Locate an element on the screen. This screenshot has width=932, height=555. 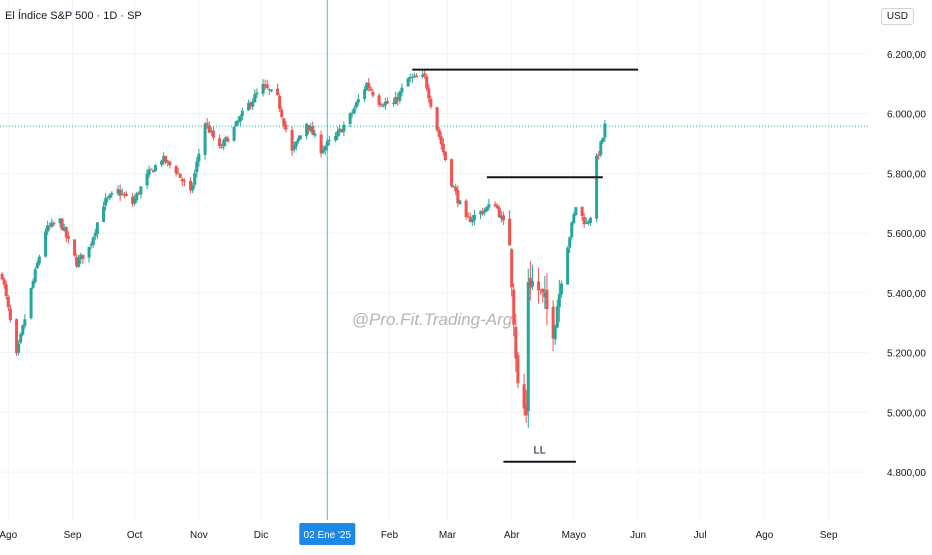
y-tick-label: 5.400,00 is located at coordinates (906, 294).